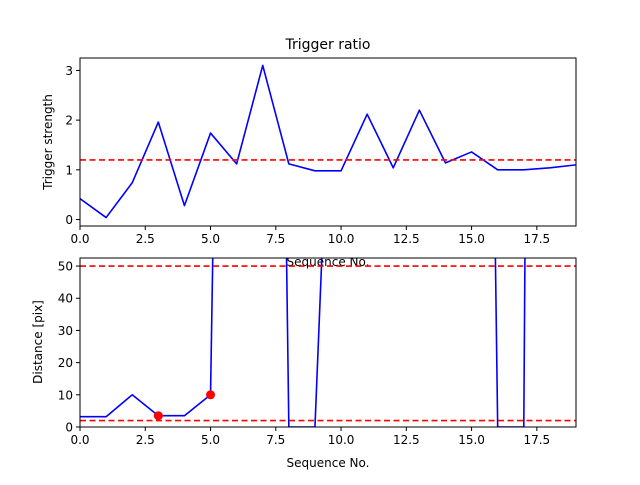 The image size is (640, 485). Describe the element at coordinates (65, 299) in the screenshot. I see `distance-y-tick-label: 40` at that location.